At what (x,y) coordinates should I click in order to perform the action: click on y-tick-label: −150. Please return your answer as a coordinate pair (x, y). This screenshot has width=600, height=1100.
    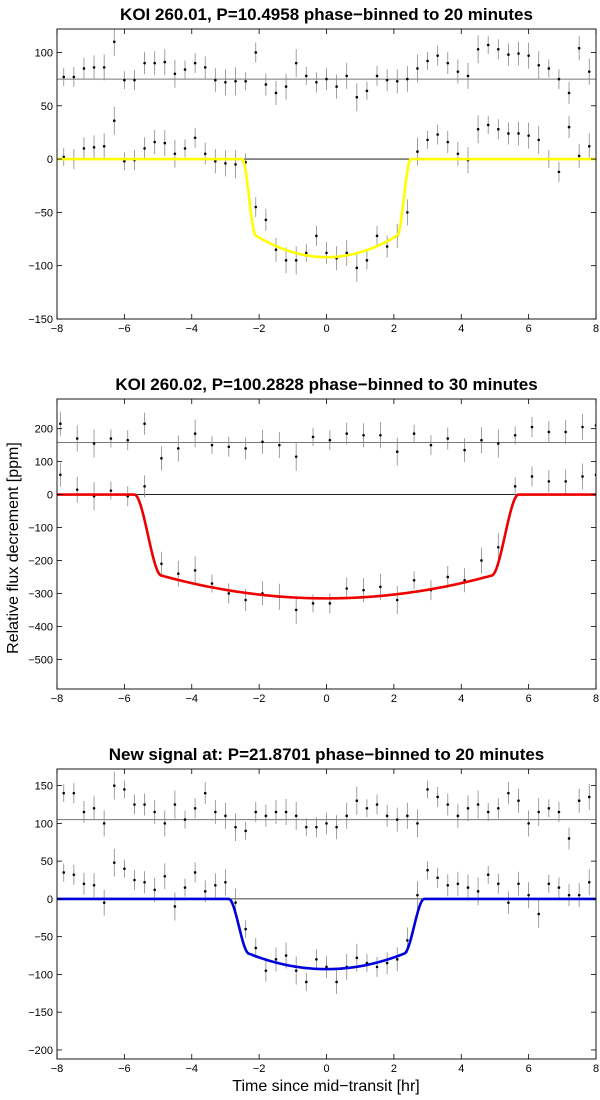
    Looking at the image, I should click on (40, 320).